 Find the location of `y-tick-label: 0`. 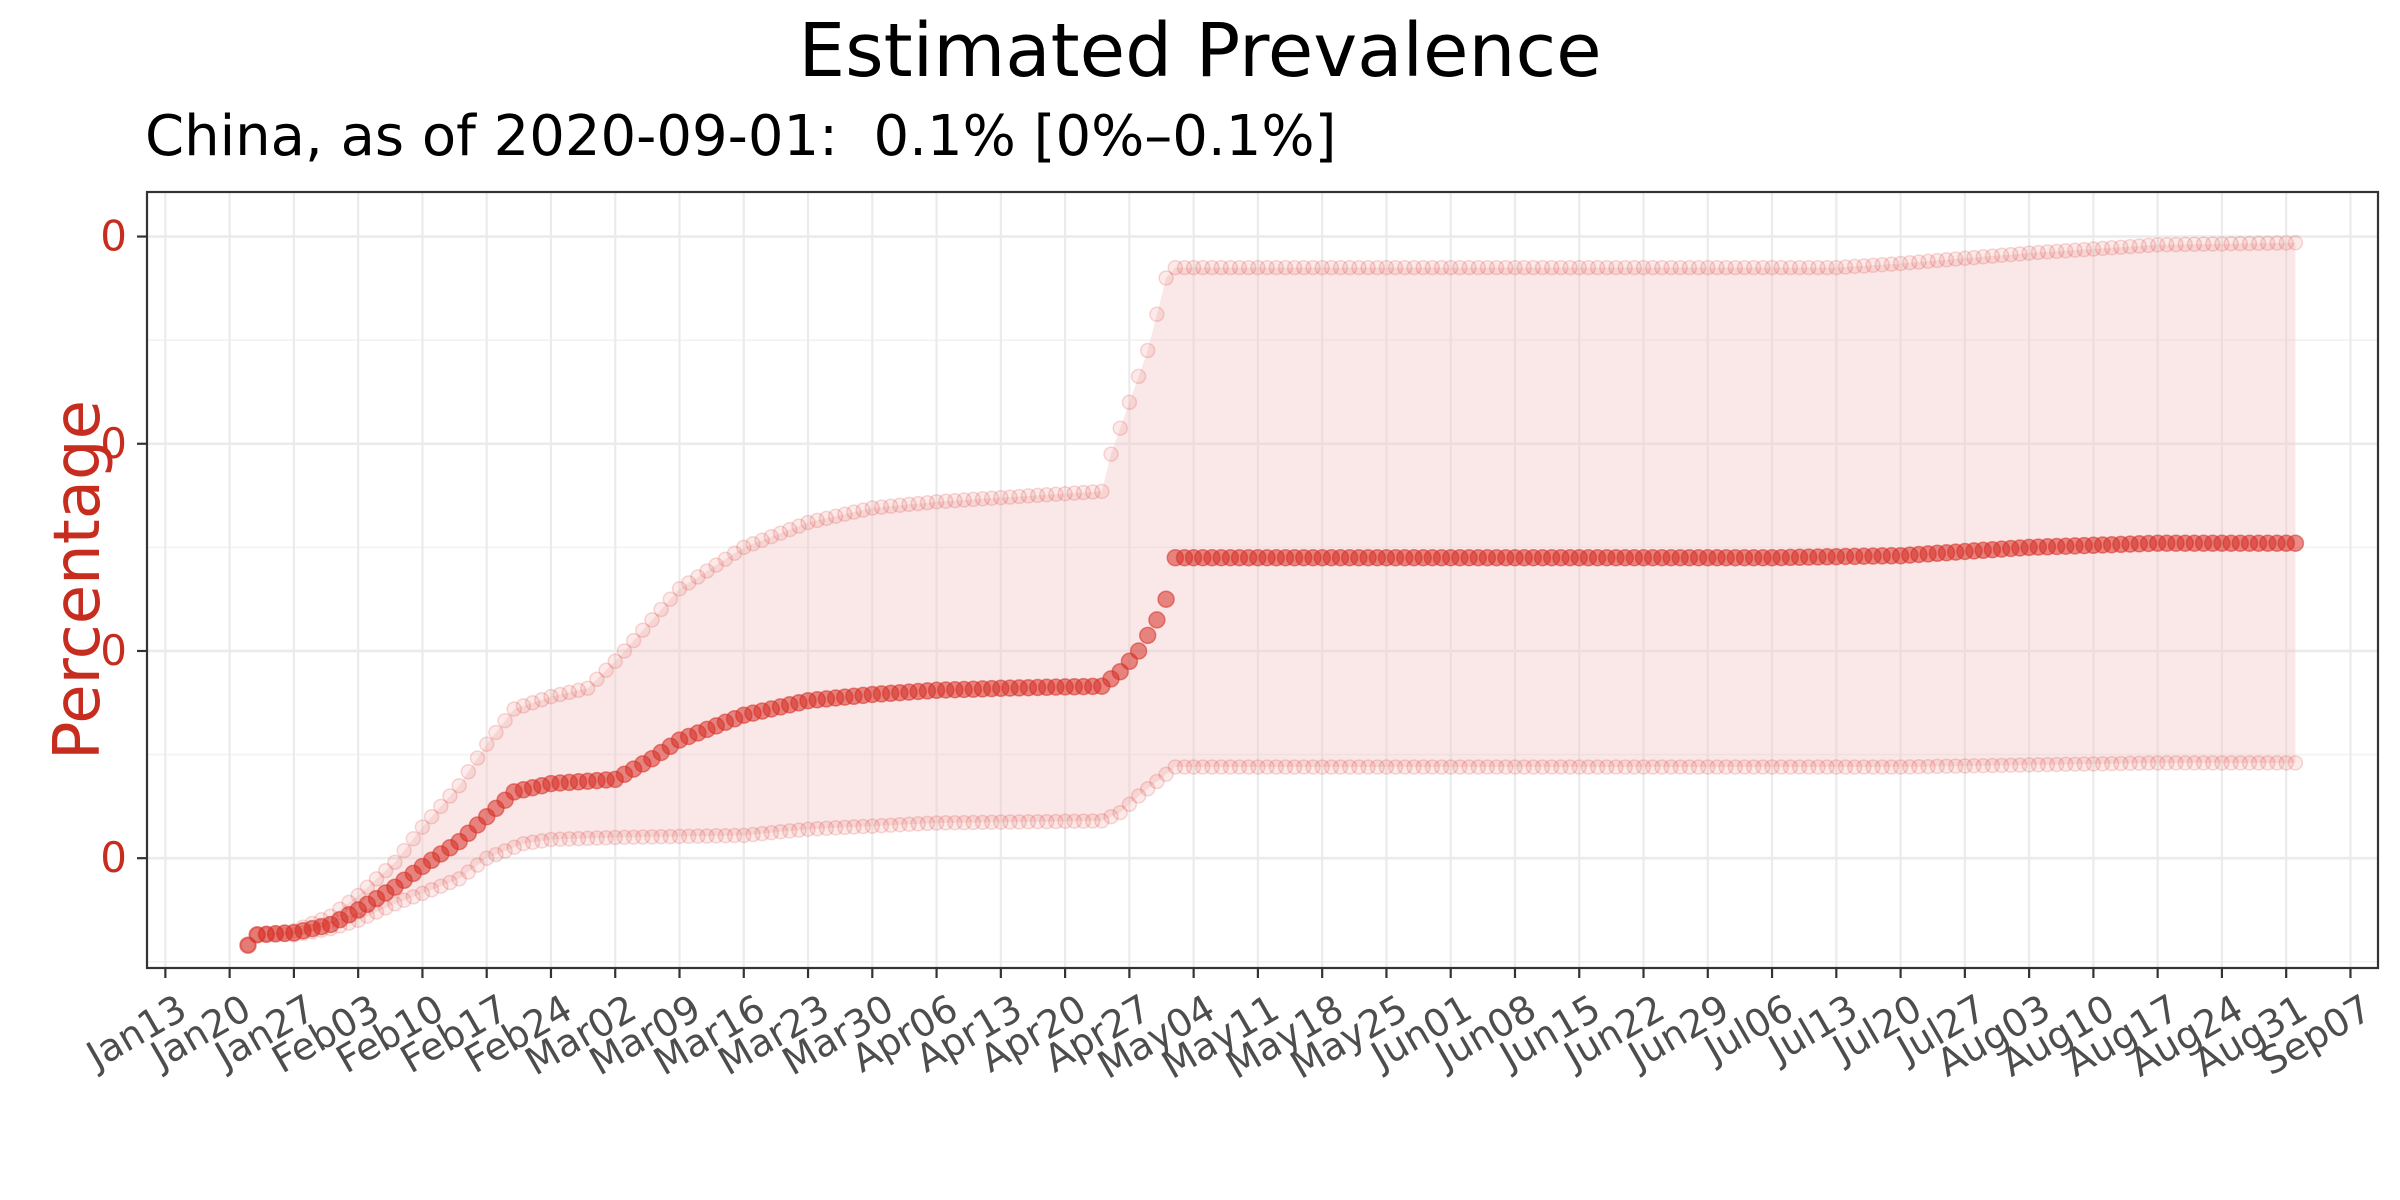

y-tick-label: 0 is located at coordinates (113, 857).